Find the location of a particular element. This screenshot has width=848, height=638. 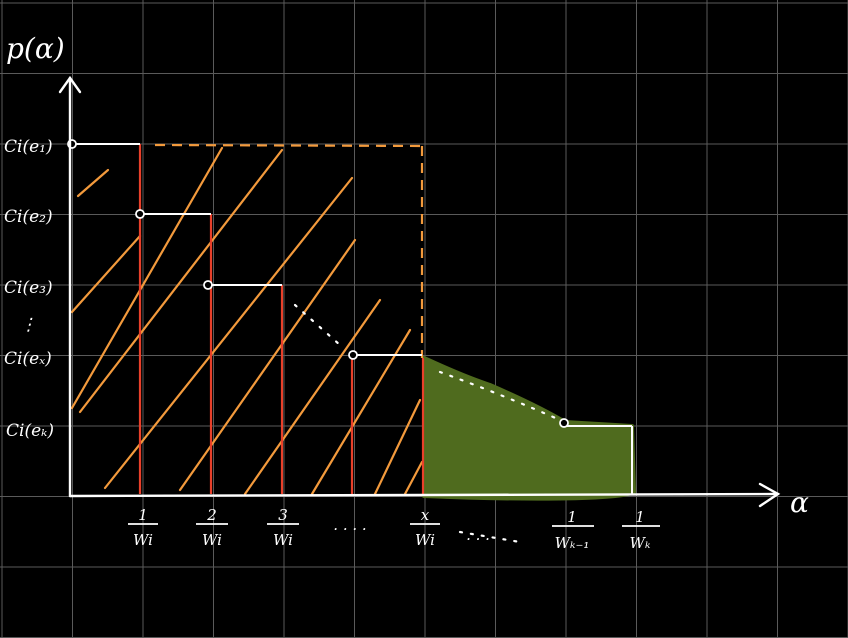

x-dots: . . . . is located at coordinates (349, 525).